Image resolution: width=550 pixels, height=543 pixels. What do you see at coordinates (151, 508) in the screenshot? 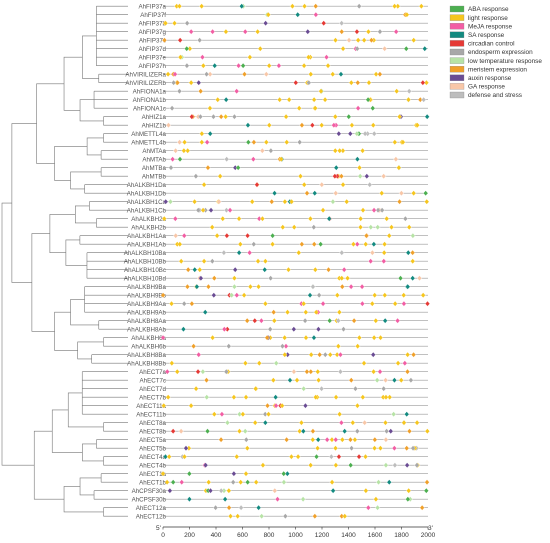
I see `gene-label: AhECT12a` at bounding box center [151, 508].